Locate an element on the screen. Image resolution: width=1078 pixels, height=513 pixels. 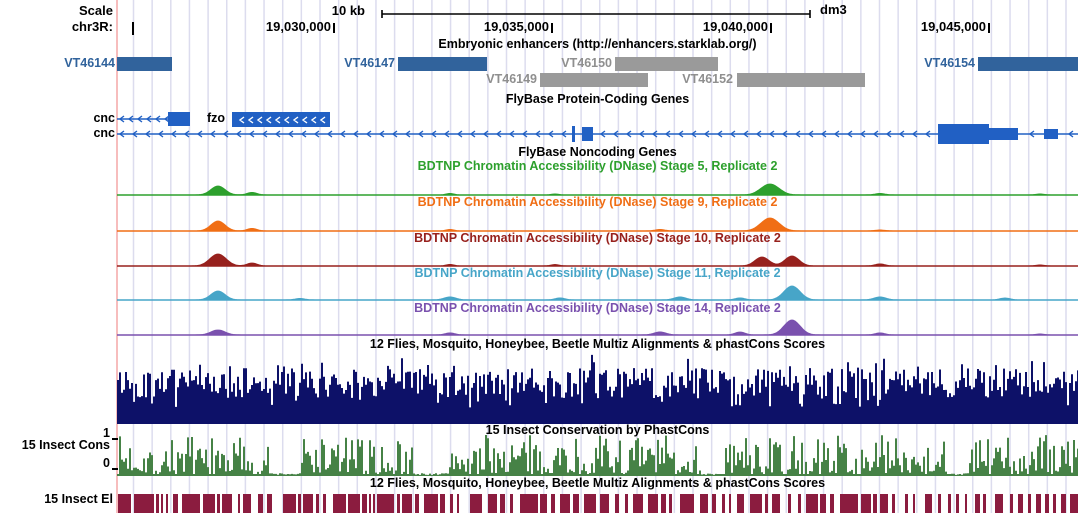
enhancer-label-VT46154: VT46154 is located at coordinates (949, 63).